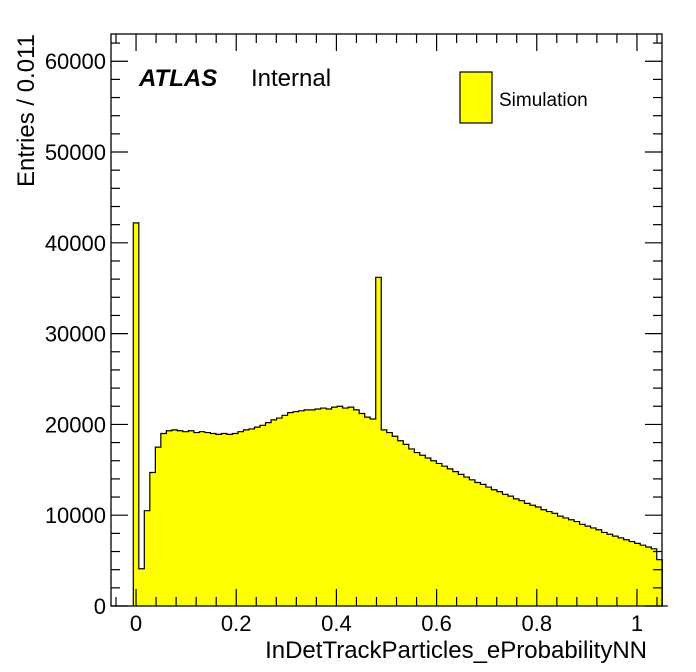 This screenshot has height=672, width=696. Describe the element at coordinates (536, 623) in the screenshot. I see `x-tick-label: 0.8` at that location.